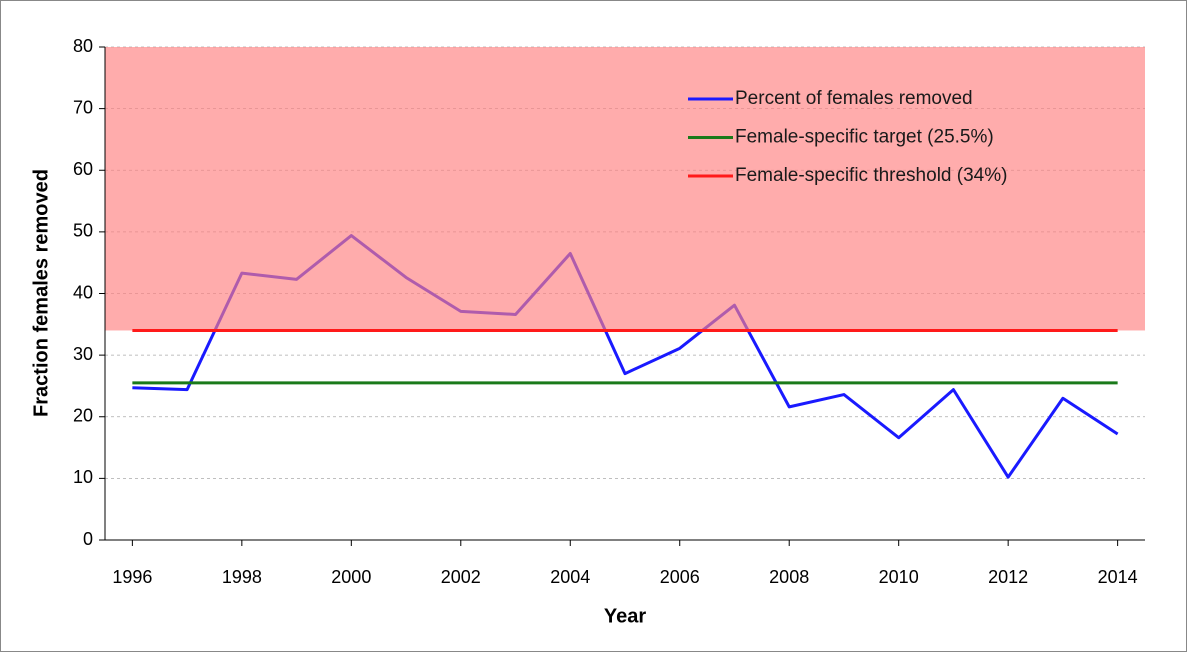  Describe the element at coordinates (625, 616) in the screenshot. I see `x-axis-title: Year` at that location.